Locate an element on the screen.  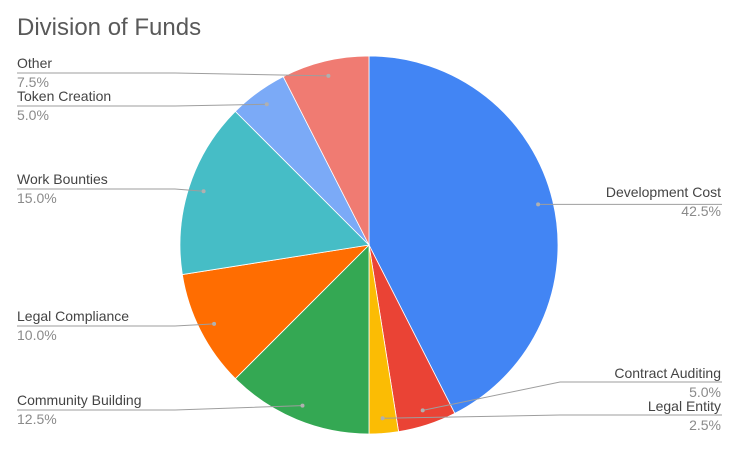
slice-label: Legal Entity is located at coordinates (684, 406).